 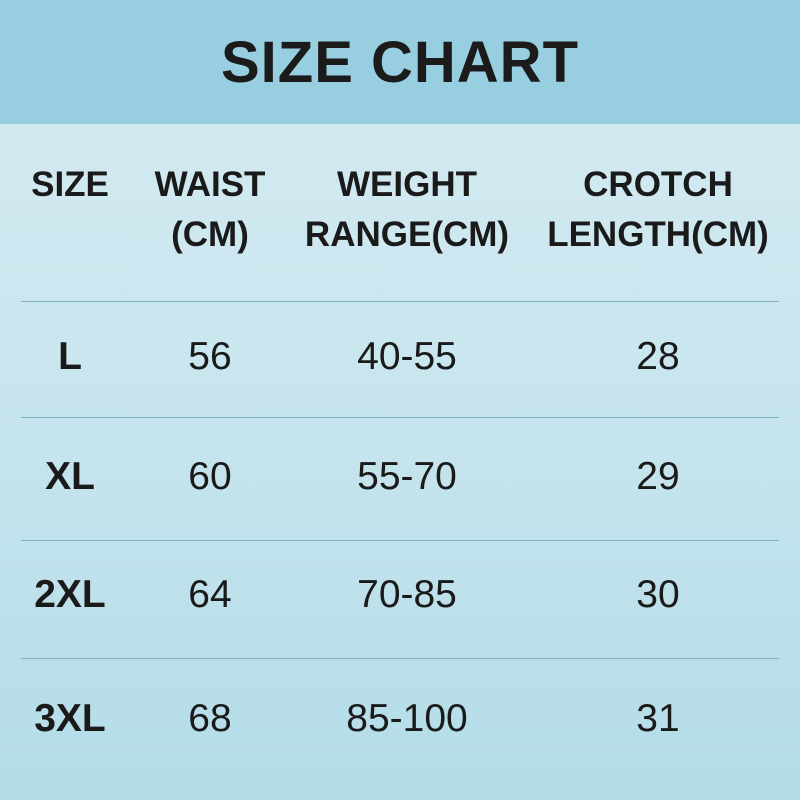 What do you see at coordinates (210, 594) in the screenshot?
I see `table-cell: 64` at bounding box center [210, 594].